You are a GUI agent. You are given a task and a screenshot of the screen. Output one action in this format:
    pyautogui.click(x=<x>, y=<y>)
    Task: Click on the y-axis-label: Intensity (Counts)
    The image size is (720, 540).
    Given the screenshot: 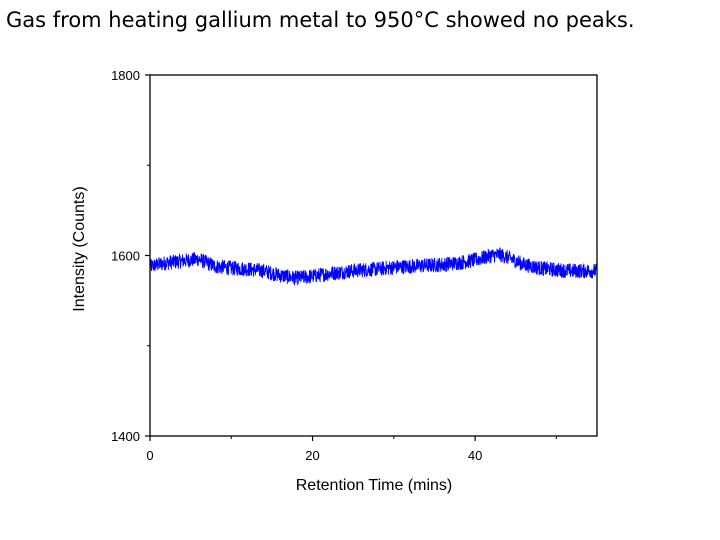 What is the action you would take?
    pyautogui.click(x=79, y=248)
    